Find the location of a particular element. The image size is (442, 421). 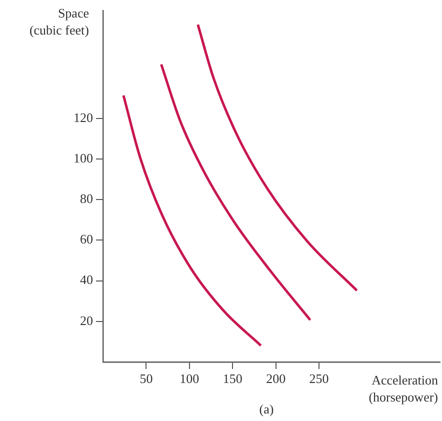

x-tick-label: 250 is located at coordinates (319, 378).